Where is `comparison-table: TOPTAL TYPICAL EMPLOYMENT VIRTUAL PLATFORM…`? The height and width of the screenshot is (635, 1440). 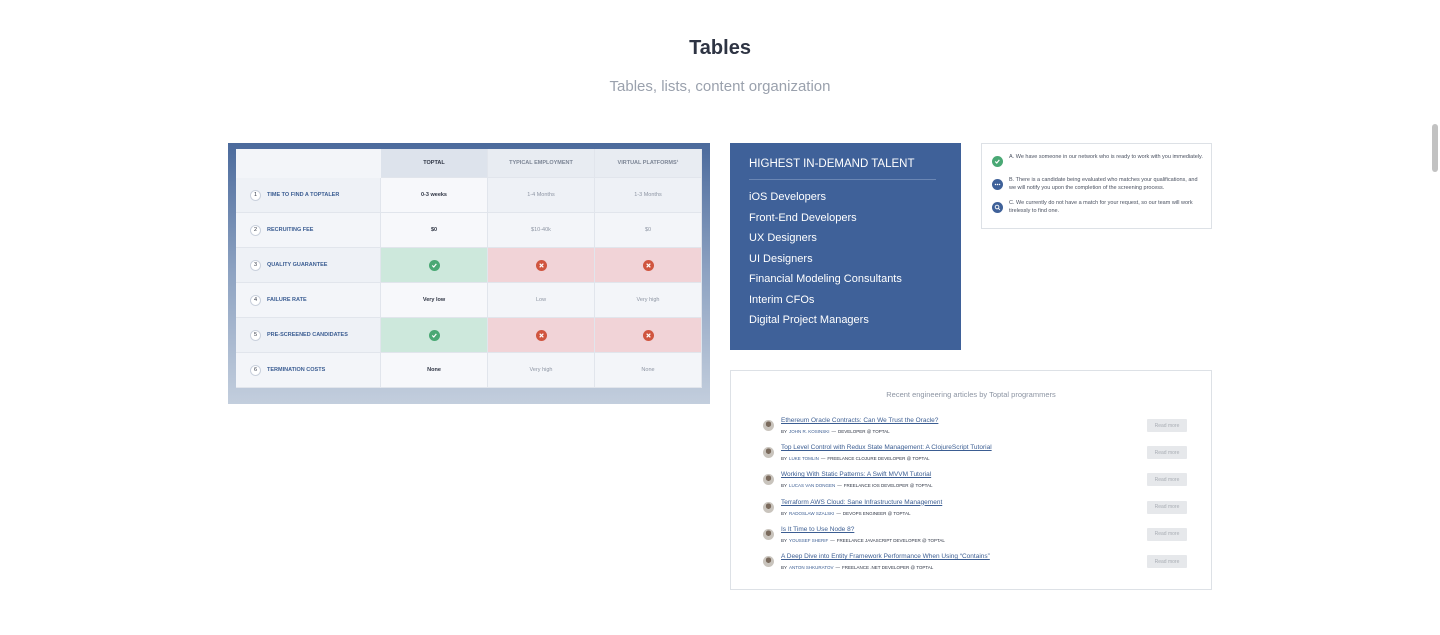
comparison-table: TOPTAL TYPICAL EMPLOYMENT VIRTUAL PLATFORM… is located at coordinates (469, 268).